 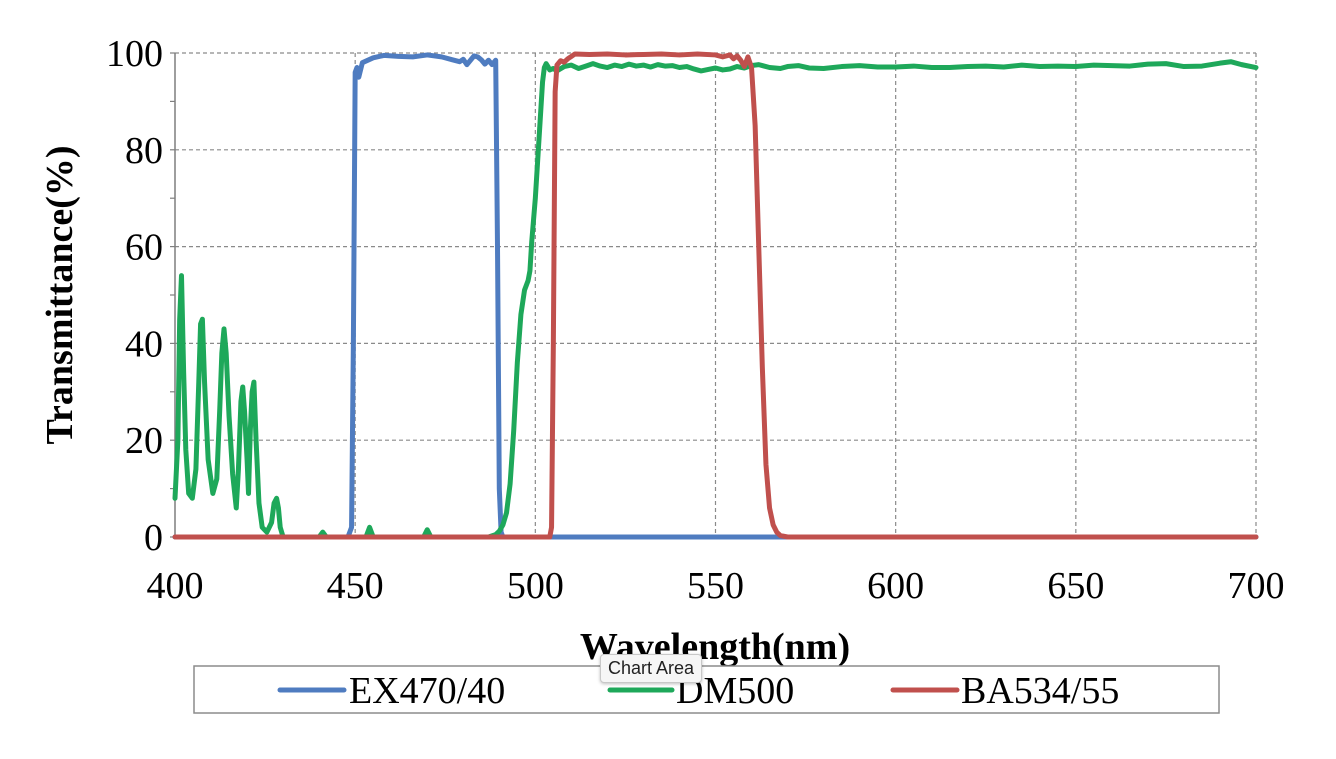 I want to click on x-tick-label: 650, so click(x=1075, y=586).